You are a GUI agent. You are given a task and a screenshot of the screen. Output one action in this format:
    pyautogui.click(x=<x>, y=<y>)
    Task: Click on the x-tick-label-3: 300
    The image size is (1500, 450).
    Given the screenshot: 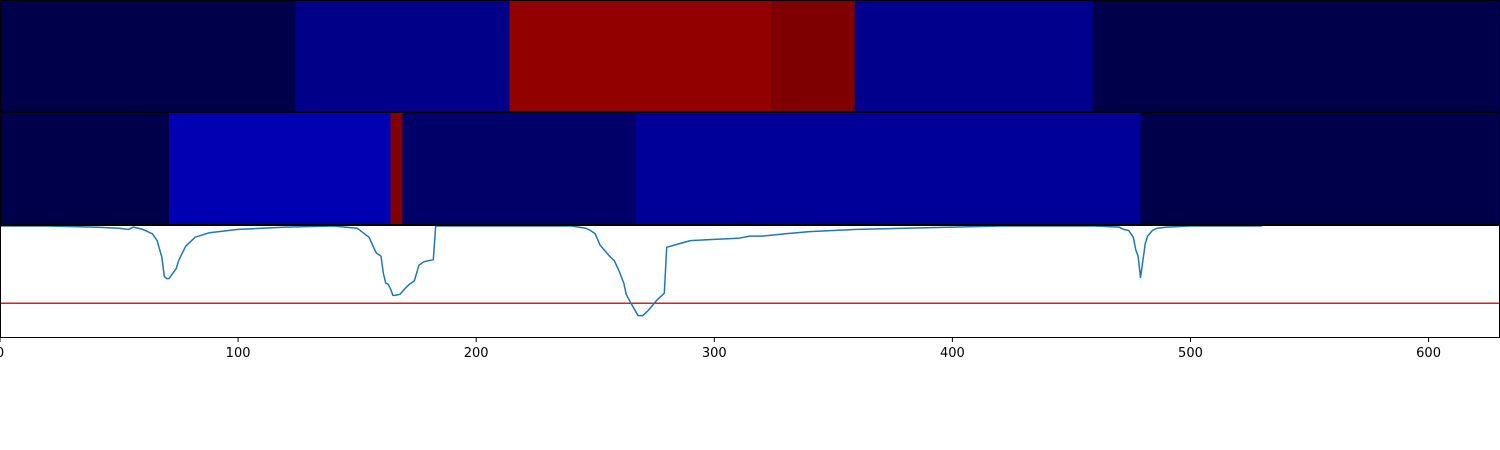 What is the action you would take?
    pyautogui.click(x=714, y=353)
    